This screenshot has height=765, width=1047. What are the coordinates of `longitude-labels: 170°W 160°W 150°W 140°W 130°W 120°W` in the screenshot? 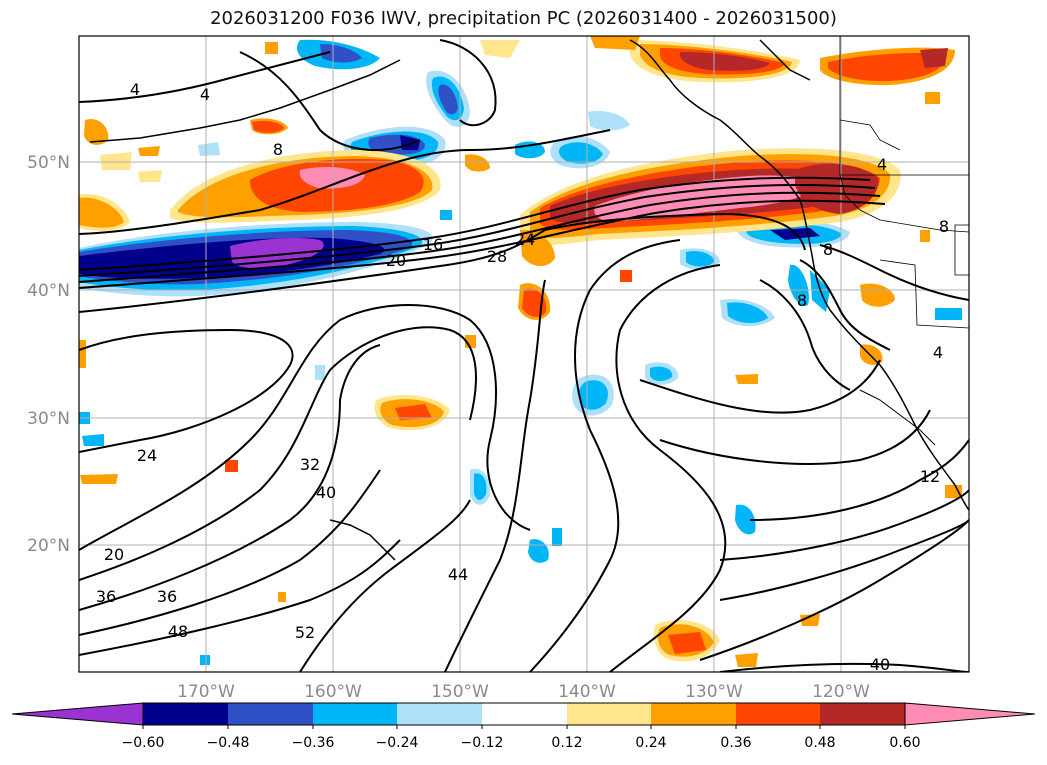 It's located at (523, 692).